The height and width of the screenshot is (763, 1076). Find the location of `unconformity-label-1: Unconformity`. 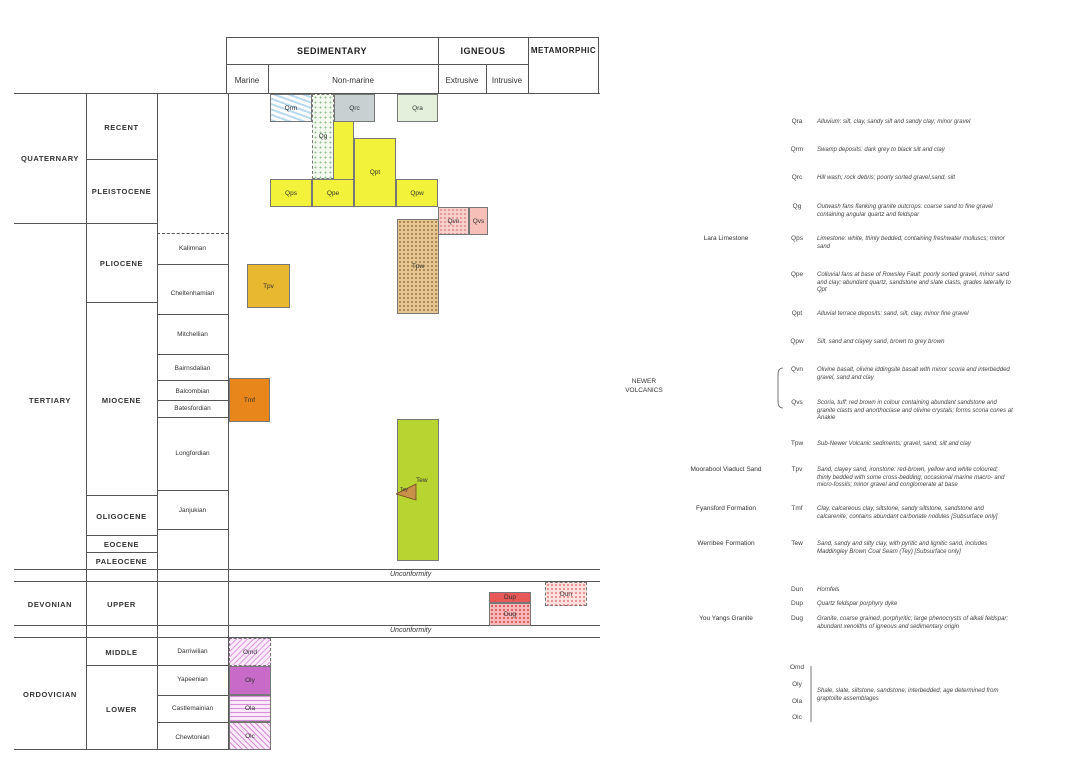

unconformity-label-1: Unconformity is located at coordinates (411, 574).